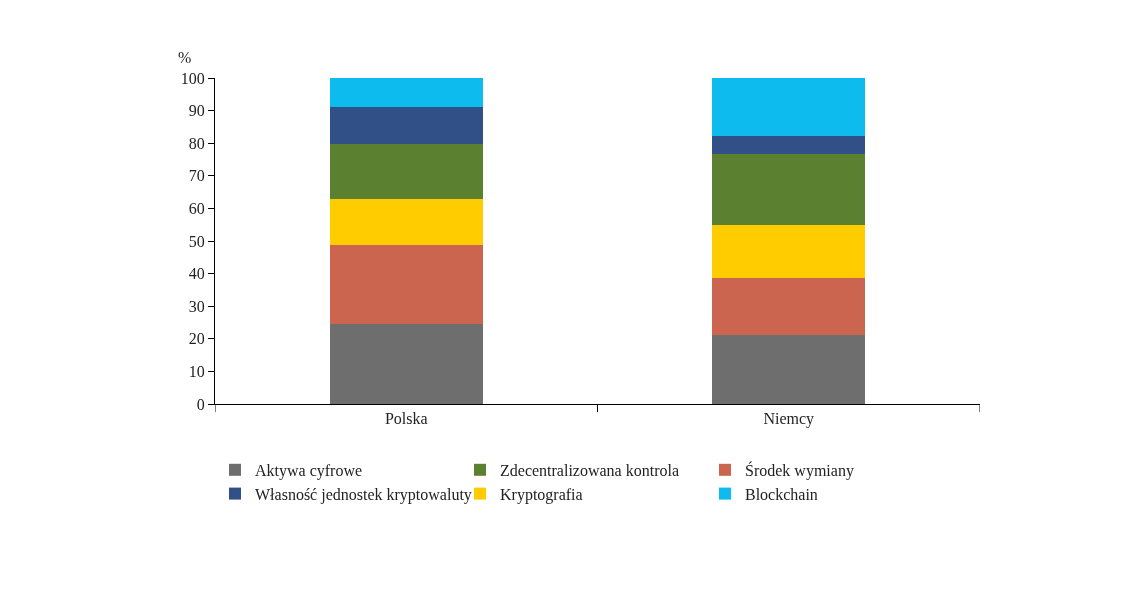 The height and width of the screenshot is (594, 1135). I want to click on x-tick-label: Niemcy, so click(789, 419).